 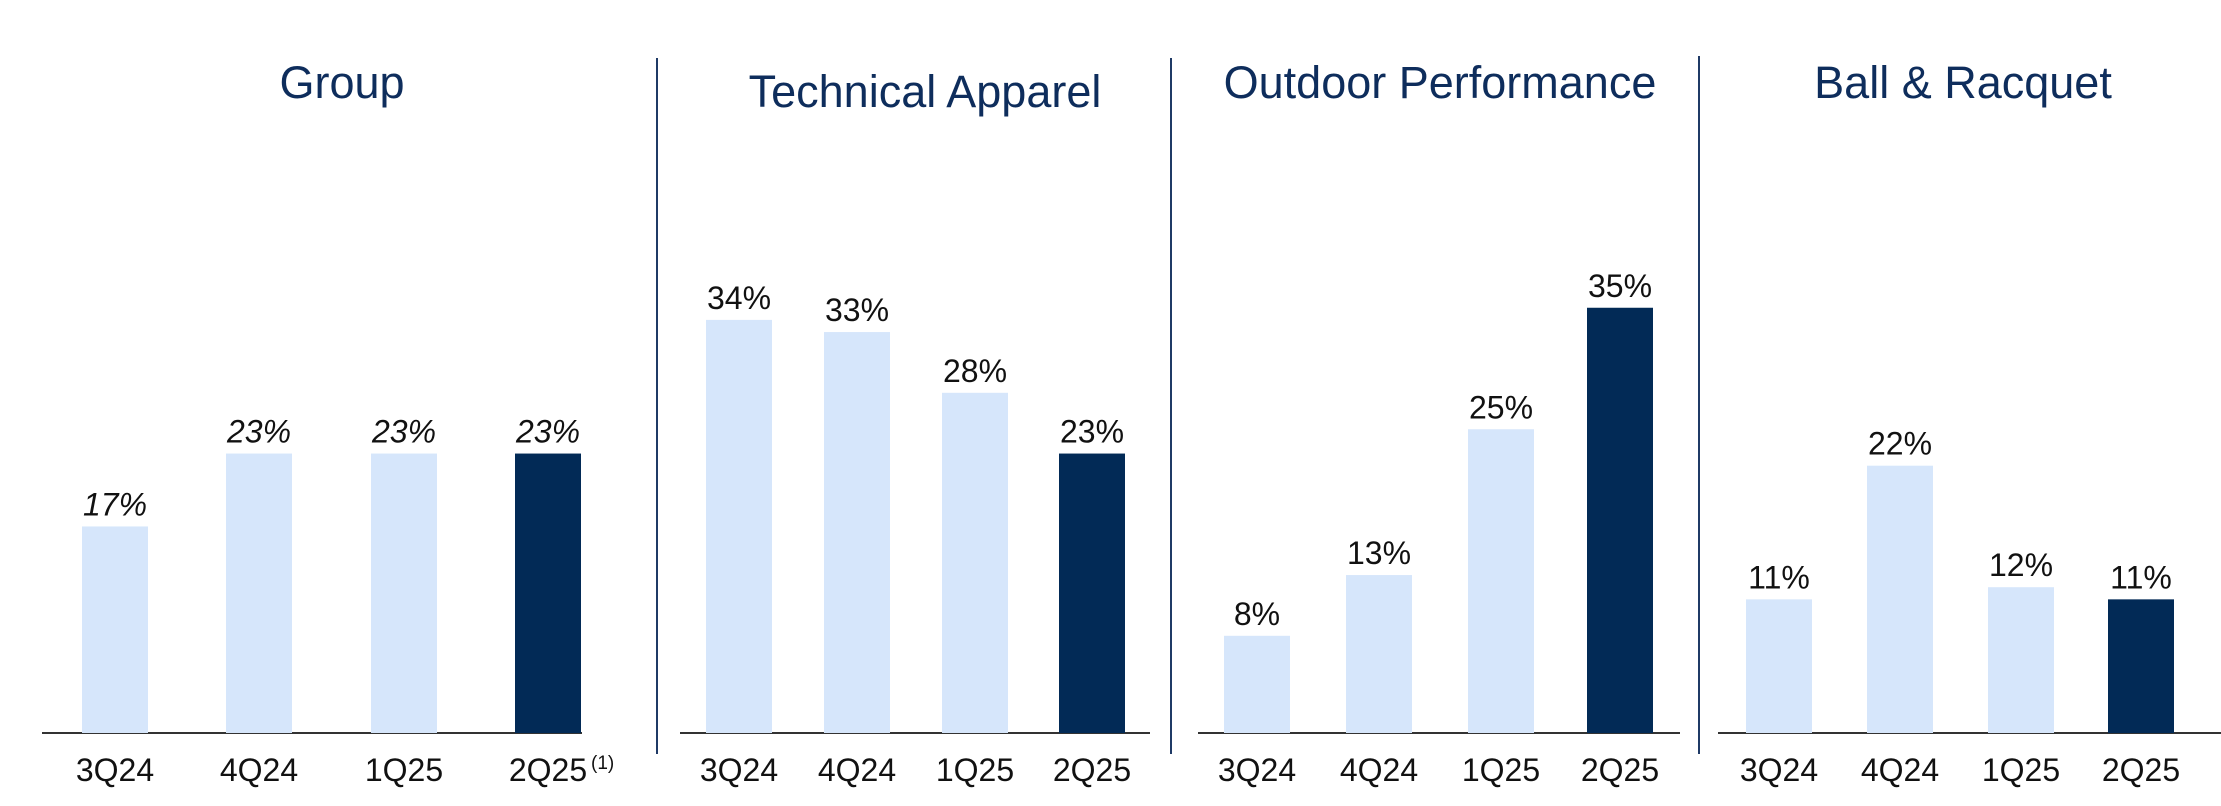 I want to click on data-label: 12%, so click(x=2021, y=565).